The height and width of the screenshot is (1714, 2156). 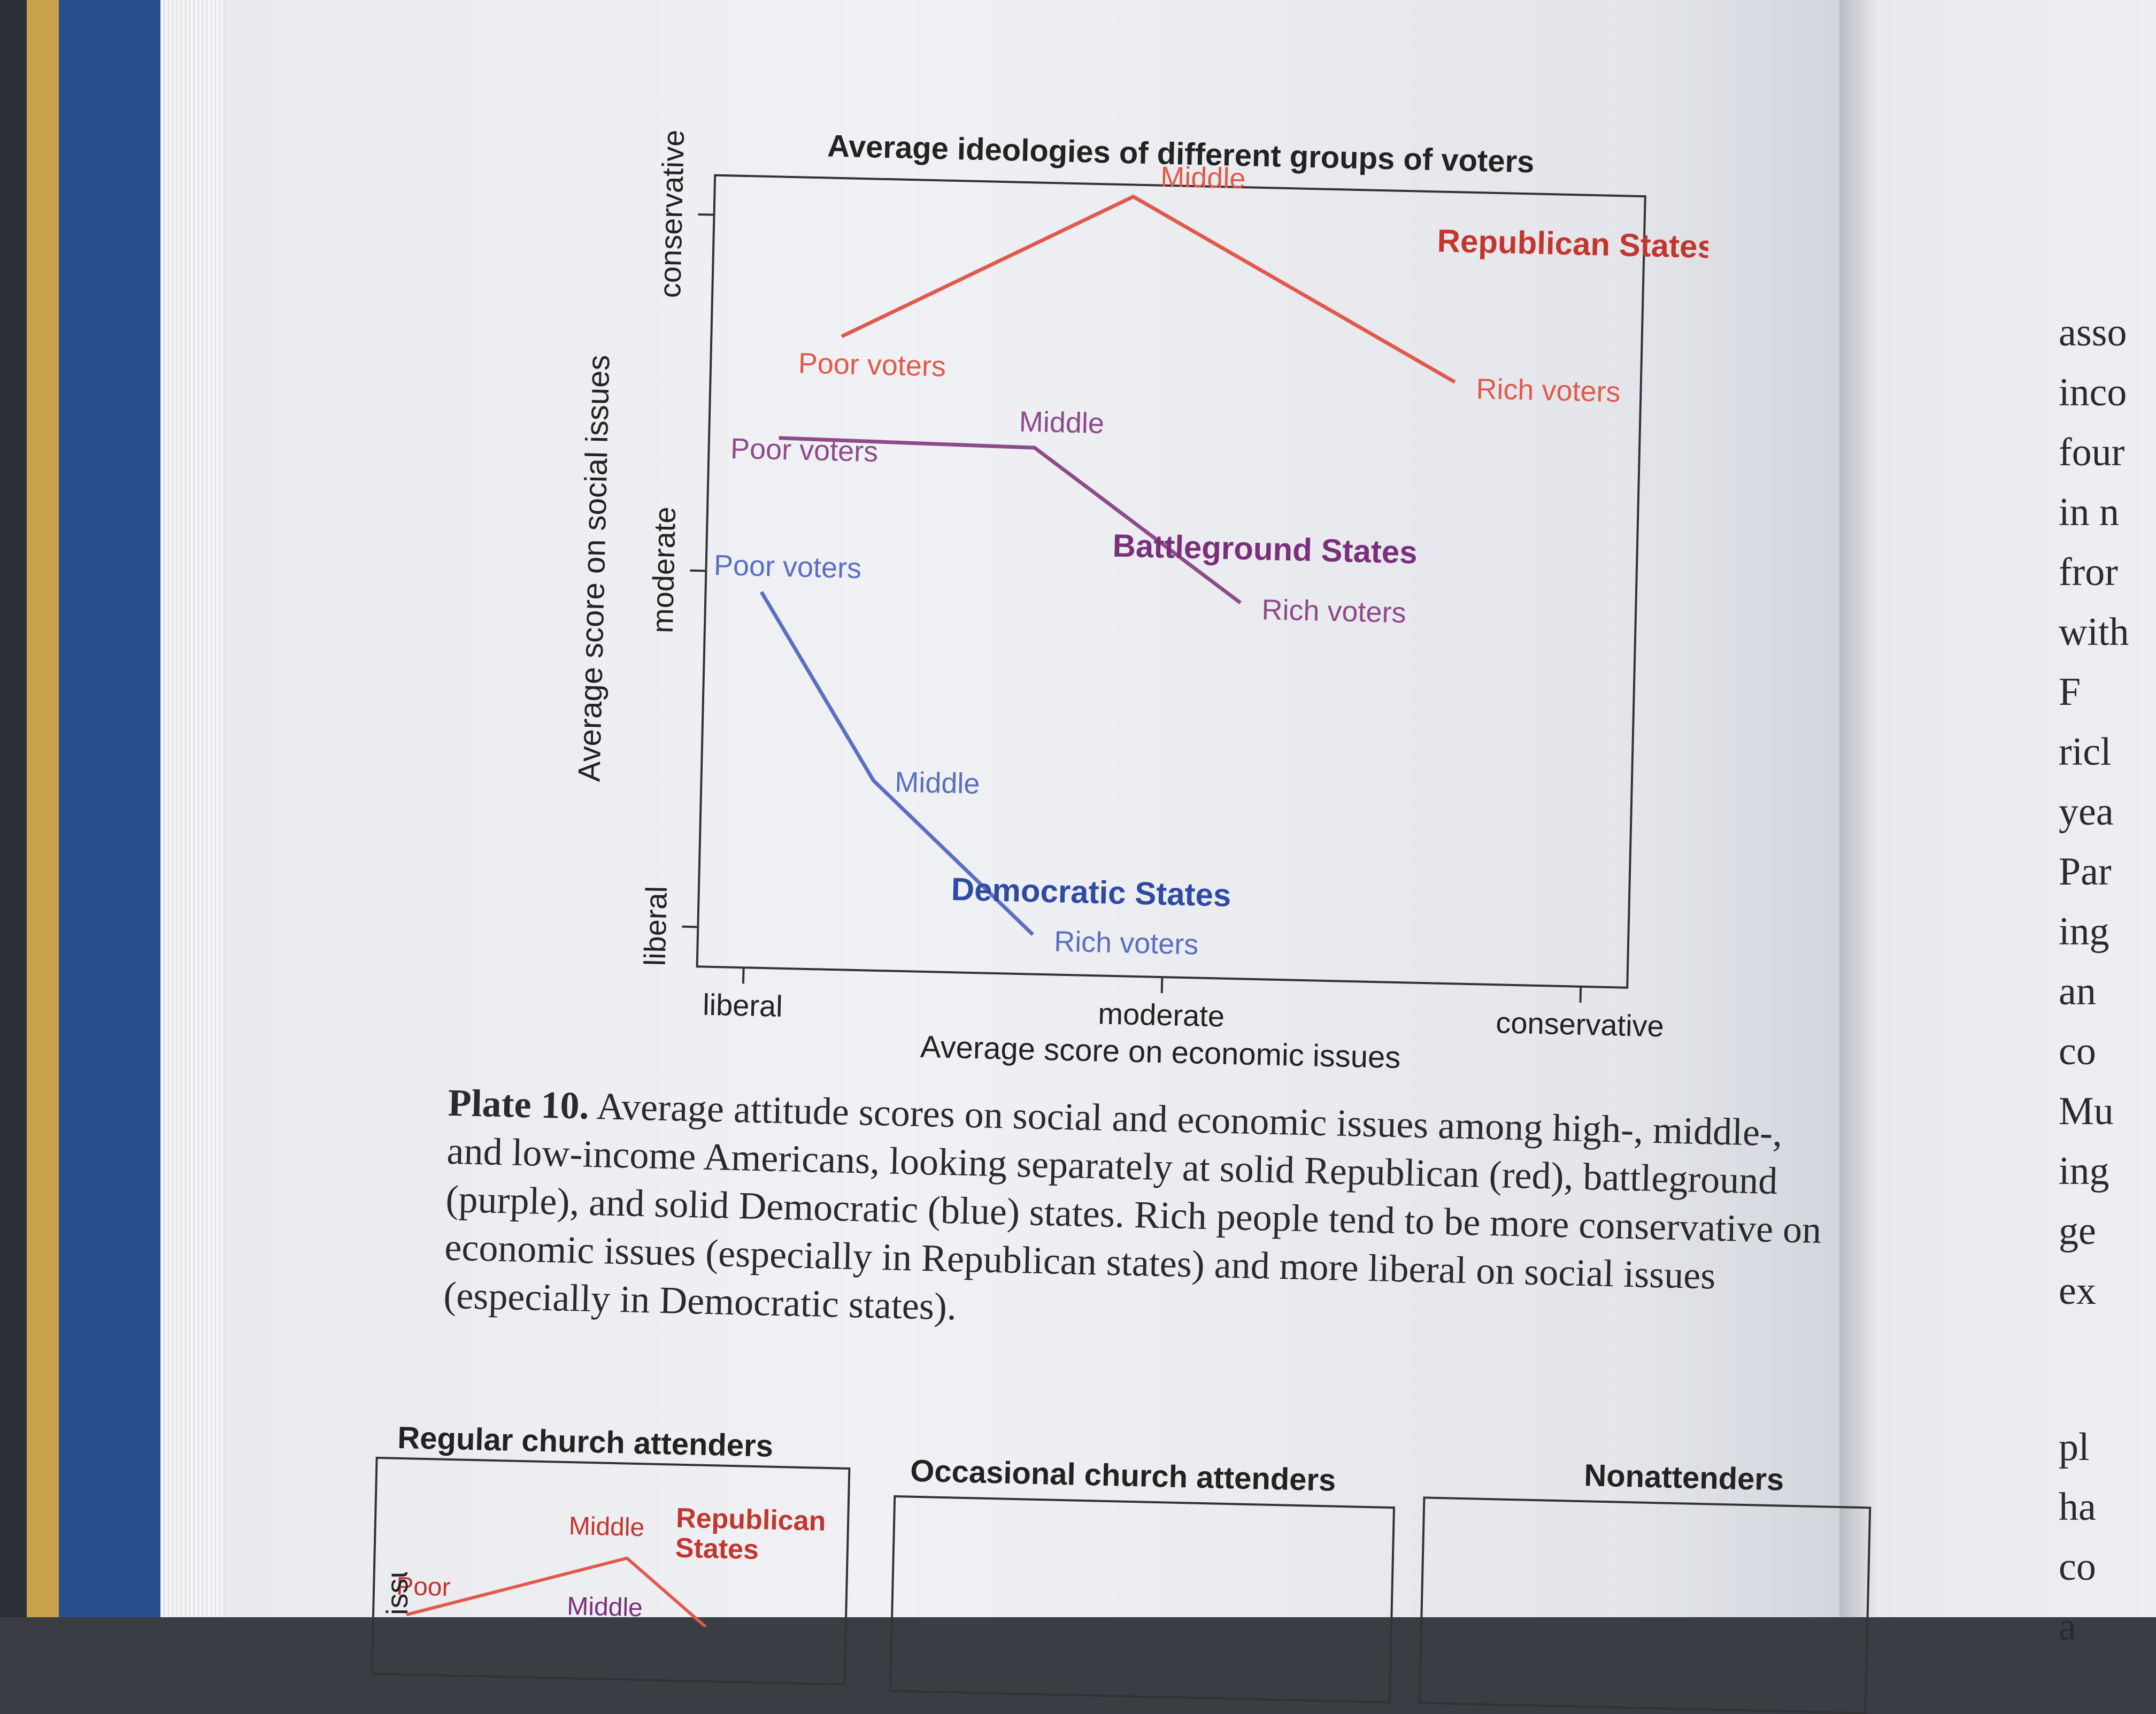 What do you see at coordinates (2077, 991) in the screenshot?
I see `facing-page-word: an` at bounding box center [2077, 991].